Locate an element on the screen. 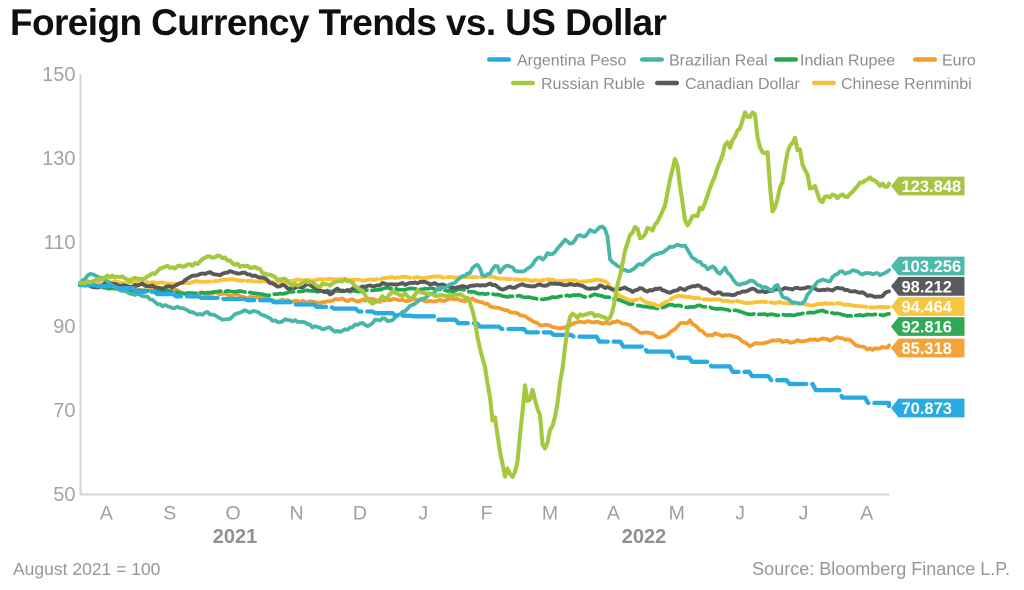  svg-text: 70.873 is located at coordinates (927, 409).